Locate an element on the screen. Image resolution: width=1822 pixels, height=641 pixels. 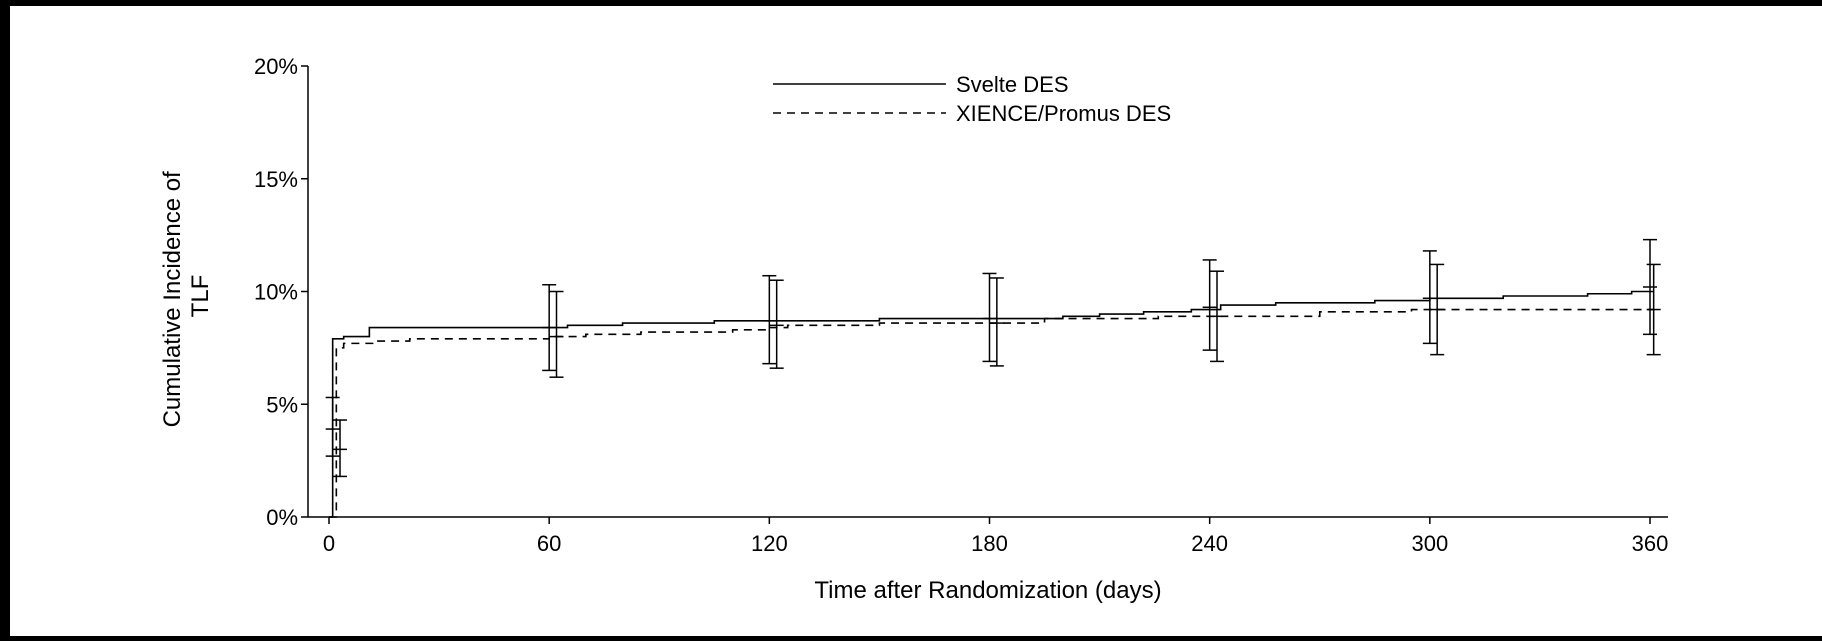
y-tick-label: 0% is located at coordinates (282, 517).